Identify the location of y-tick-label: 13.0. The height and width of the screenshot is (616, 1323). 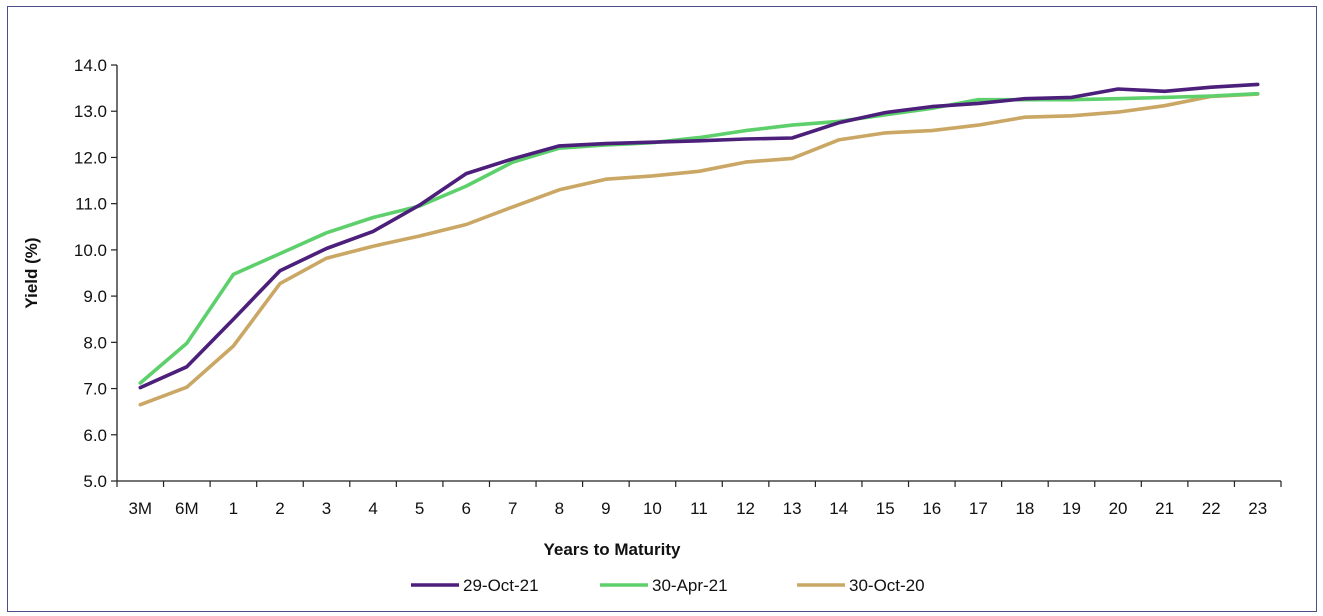
(90, 111).